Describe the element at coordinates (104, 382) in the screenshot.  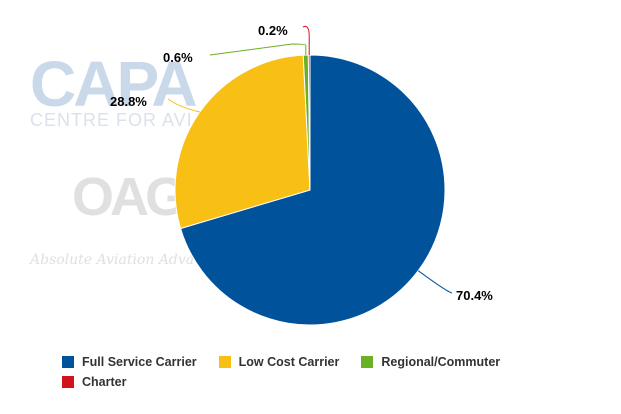
I see `legend-label-charter: Charter` at that location.